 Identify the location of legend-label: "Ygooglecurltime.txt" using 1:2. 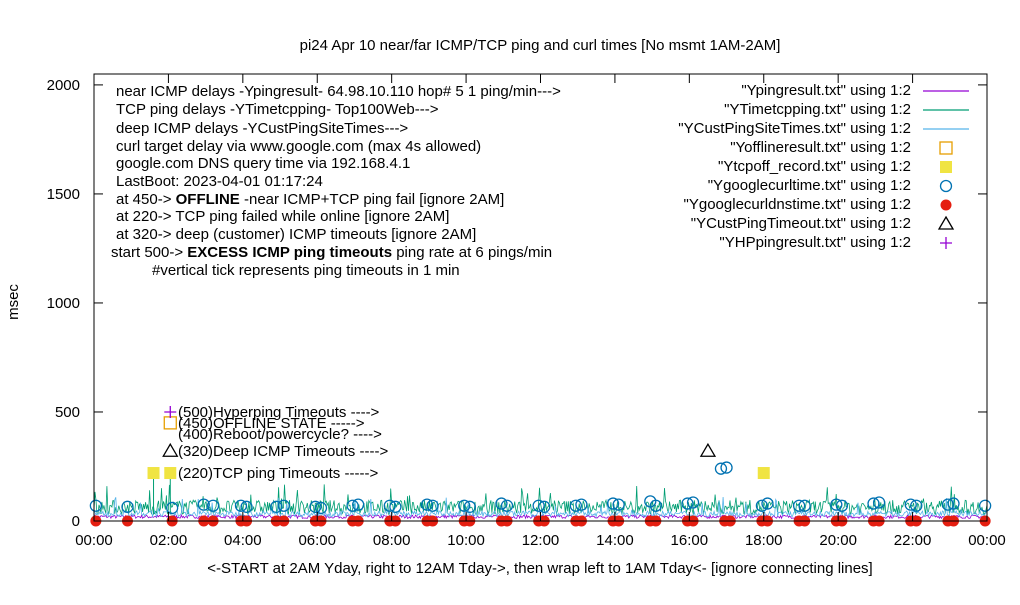
(809, 185).